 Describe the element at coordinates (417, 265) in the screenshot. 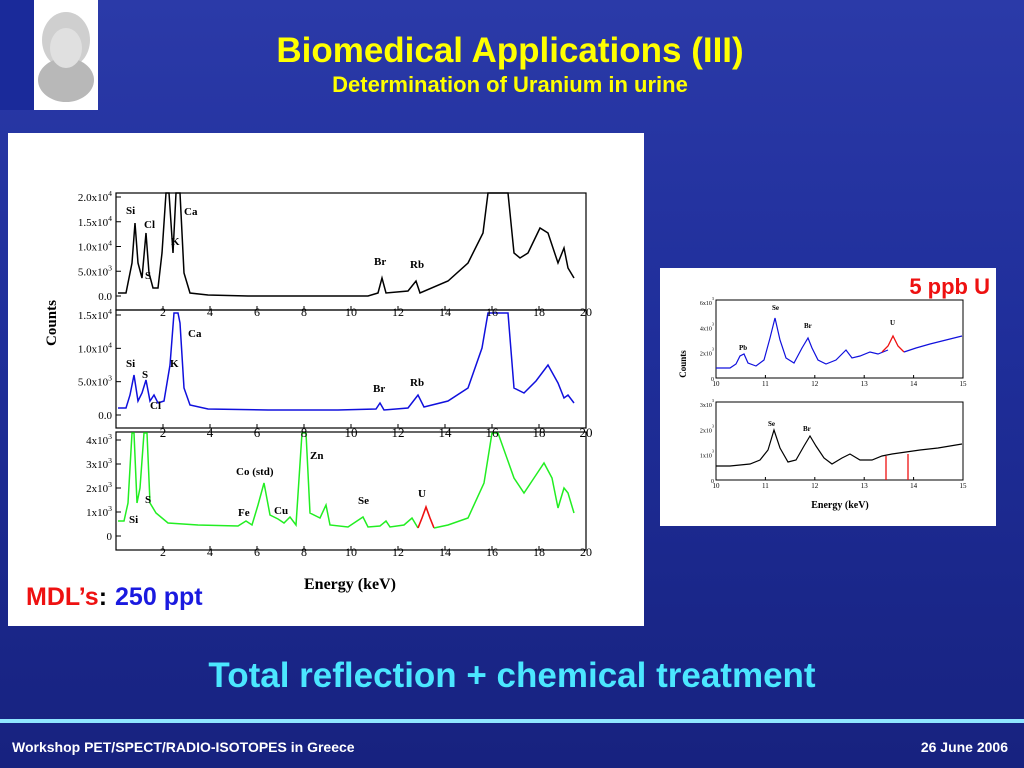

I see `panel1-peak-label: Rb` at that location.